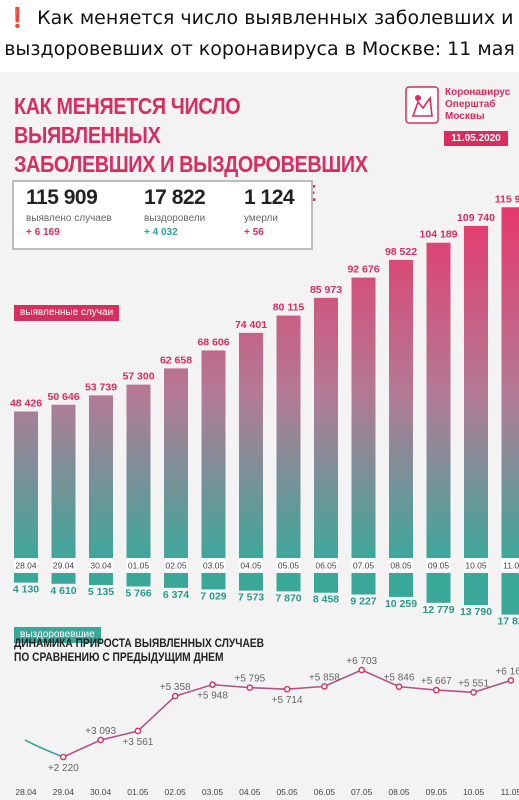  Describe the element at coordinates (473, 683) in the screenshot. I see `growth-value-label: +5 551` at that location.